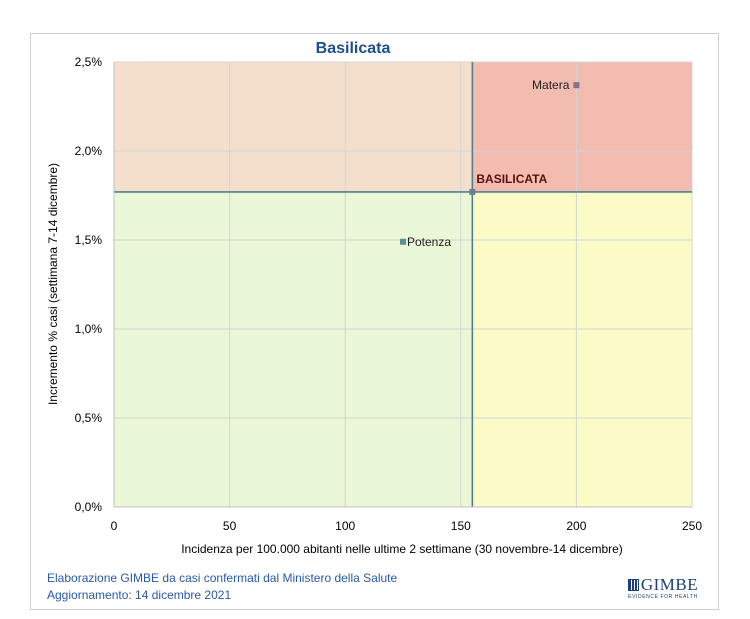 This screenshot has height=619, width=750. I want to click on logo-brand-text: GIMBE, so click(669, 584).